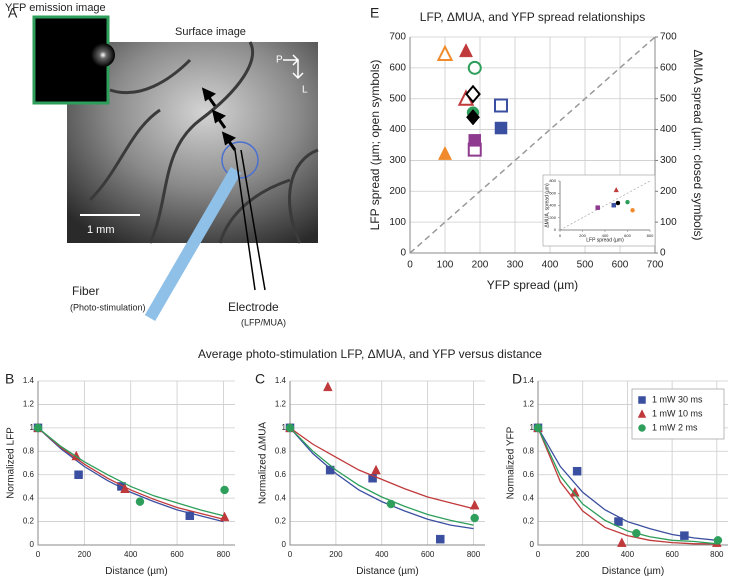 Image resolution: width=740 pixels, height=582 pixels. Describe the element at coordinates (668, 98) in the screenshot. I see `y2-tick-label: 500` at that location.